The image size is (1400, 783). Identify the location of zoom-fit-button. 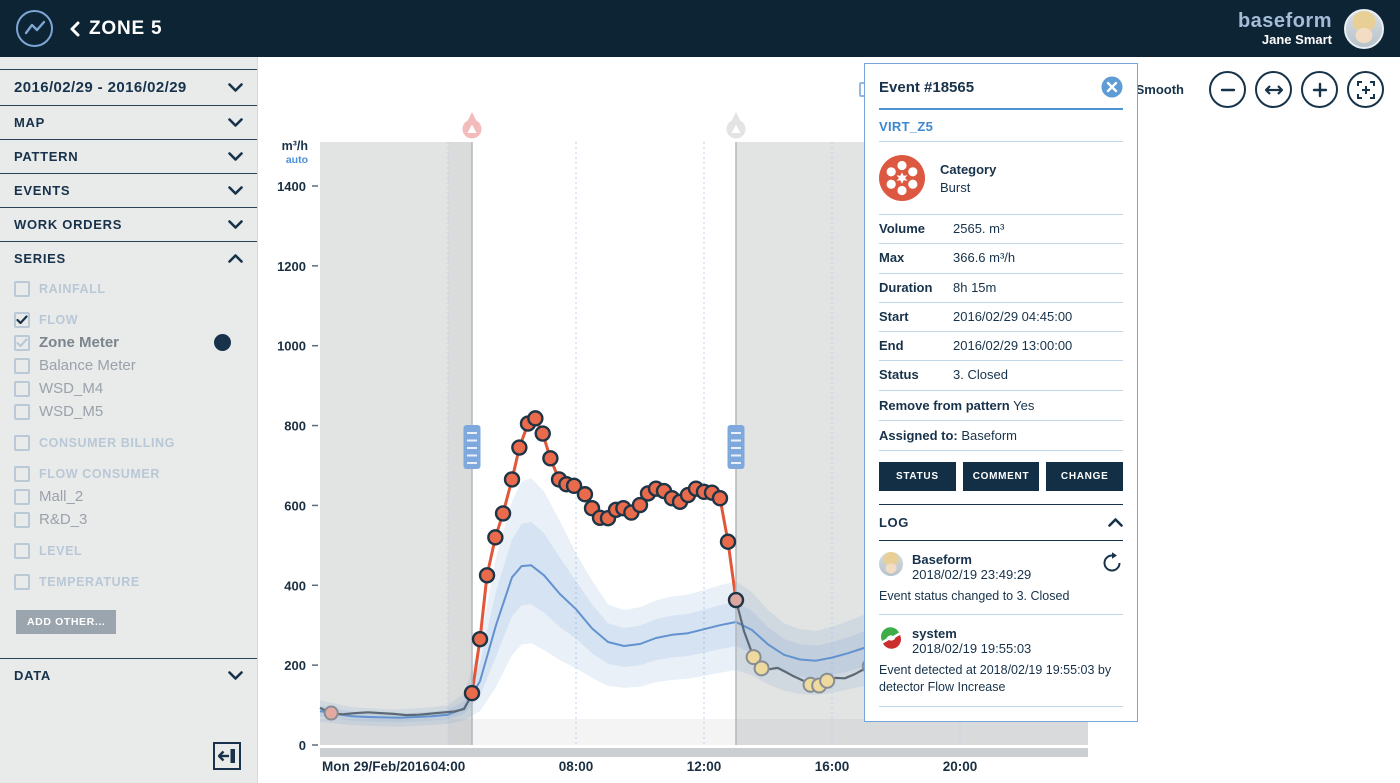
(1365, 89).